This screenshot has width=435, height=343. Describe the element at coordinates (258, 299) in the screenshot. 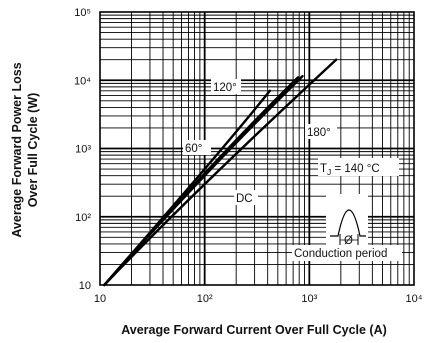

I see `x-axis-ticks: 10 10² 10³ 10⁴` at that location.